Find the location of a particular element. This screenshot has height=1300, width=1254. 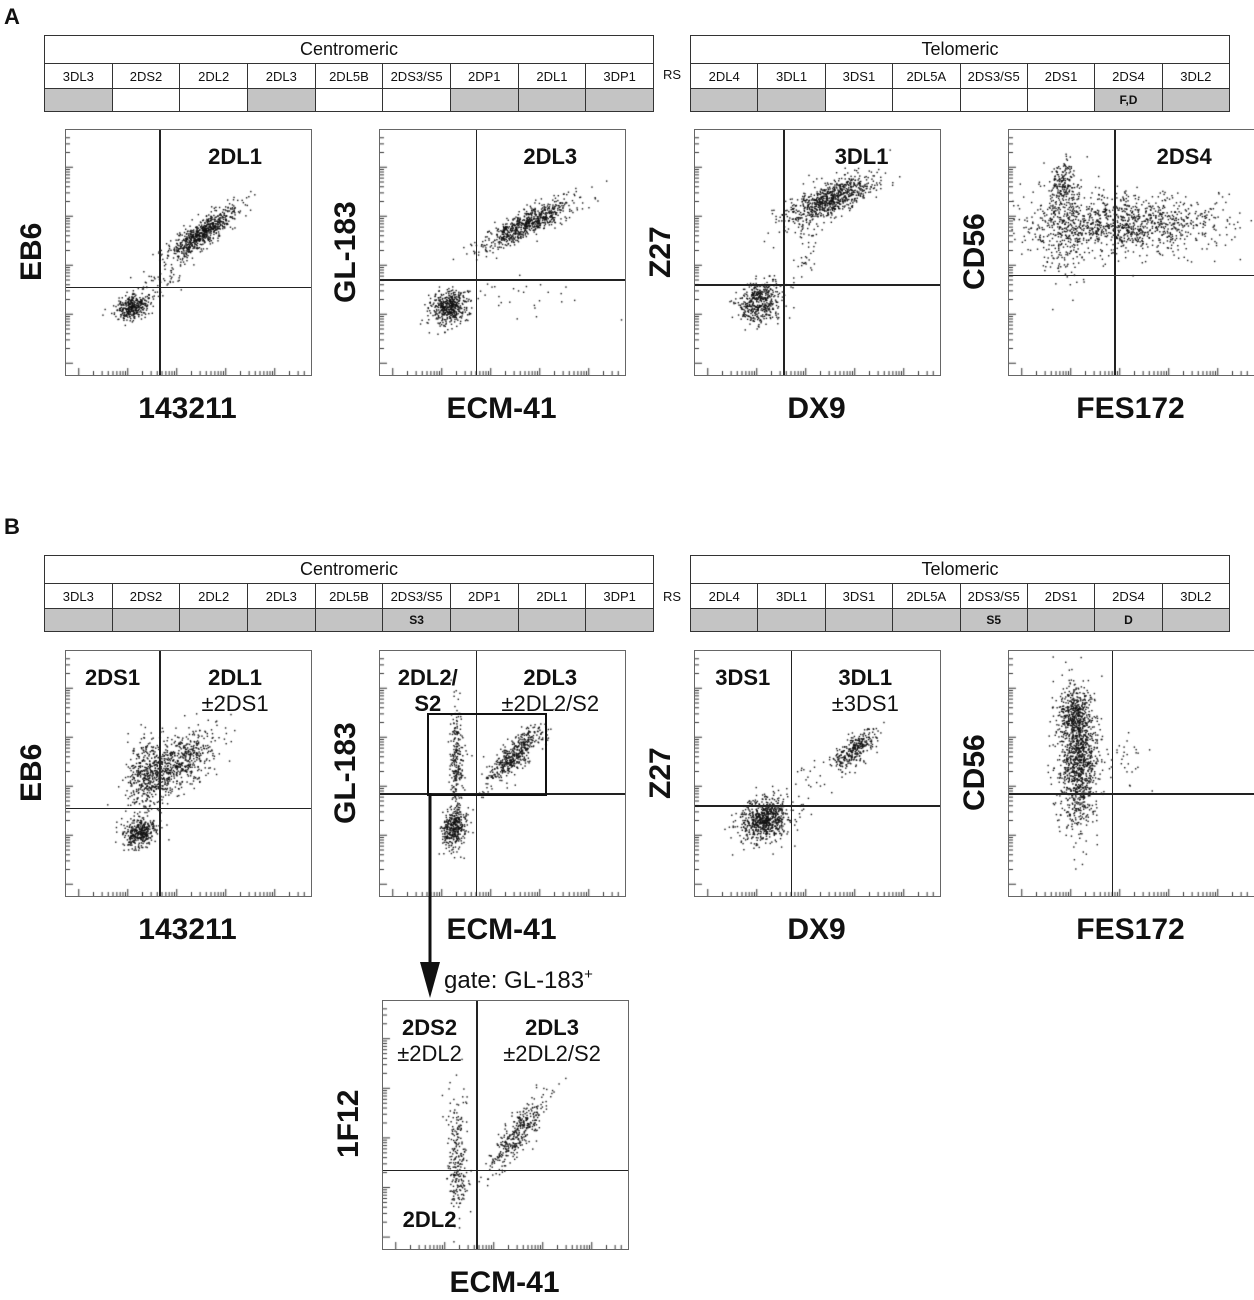

population-name: 2DL2/ S2 is located at coordinates (427, 690).